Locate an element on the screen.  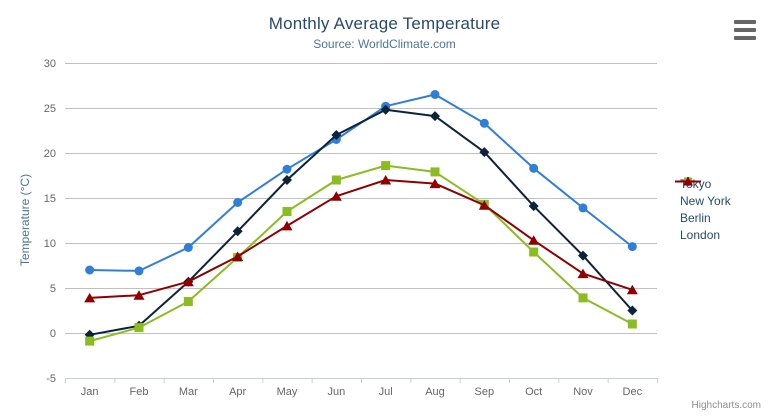
data-point-new-york-may is located at coordinates (287, 180).